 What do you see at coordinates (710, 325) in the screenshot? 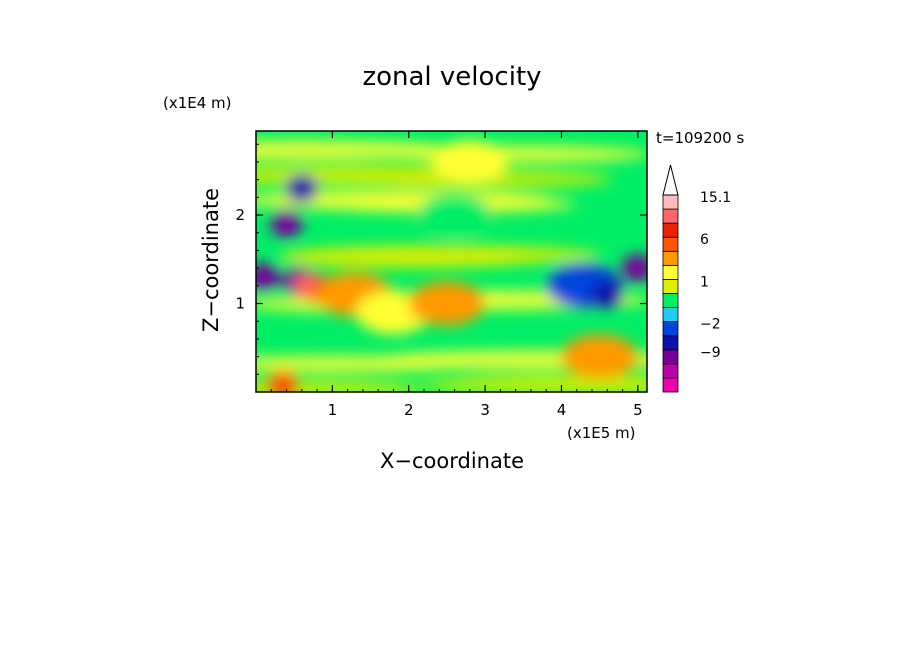
I see `colorbar-tick-label: −2` at bounding box center [710, 325].